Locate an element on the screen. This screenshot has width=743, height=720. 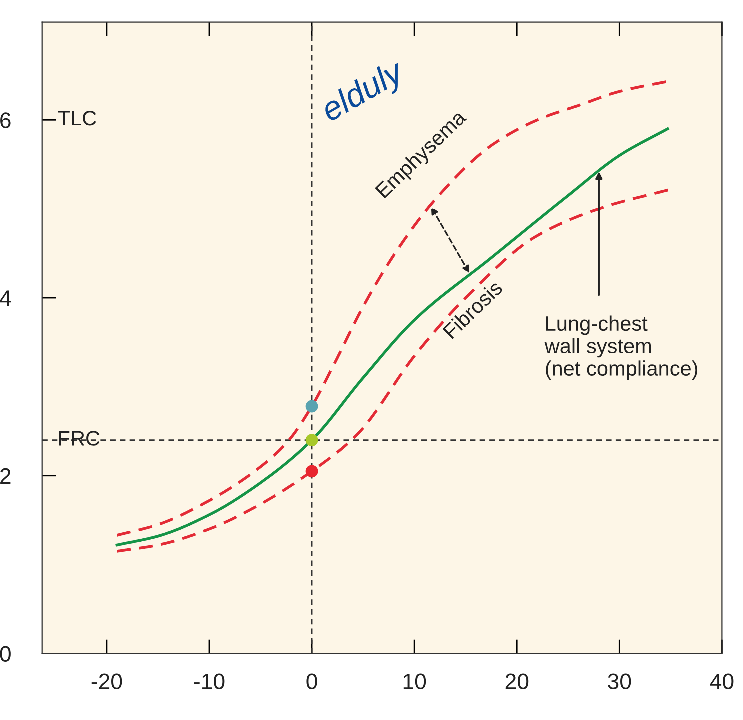
y-tick-label: 6 is located at coordinates (5, 120).